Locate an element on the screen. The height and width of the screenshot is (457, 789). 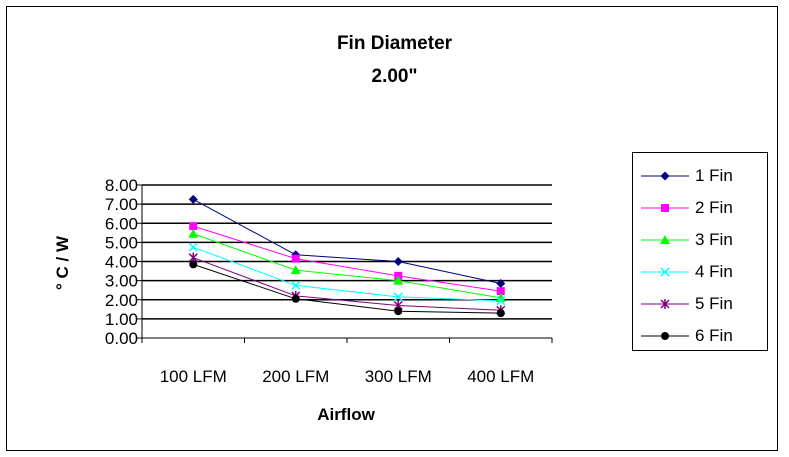
x-tick-label: 300 LFM is located at coordinates (398, 376).